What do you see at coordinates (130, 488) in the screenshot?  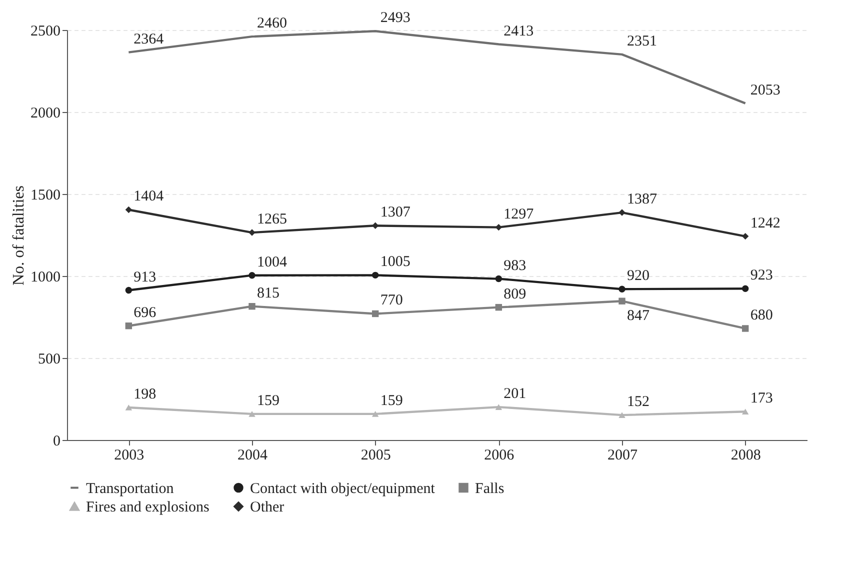 I see `legend-label: Transportation` at bounding box center [130, 488].